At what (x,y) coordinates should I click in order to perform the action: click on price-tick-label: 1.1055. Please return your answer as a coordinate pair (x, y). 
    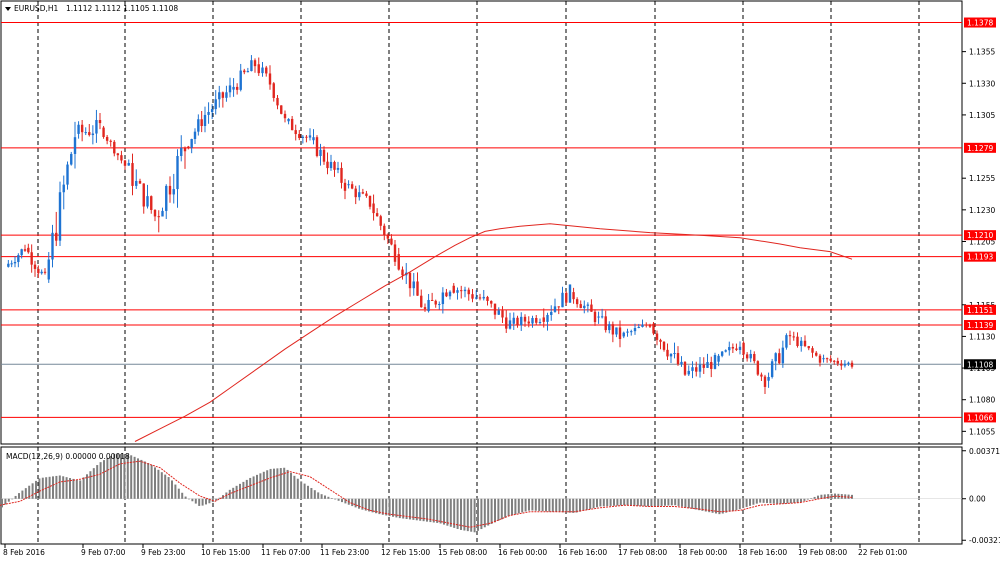
    Looking at the image, I should click on (982, 431).